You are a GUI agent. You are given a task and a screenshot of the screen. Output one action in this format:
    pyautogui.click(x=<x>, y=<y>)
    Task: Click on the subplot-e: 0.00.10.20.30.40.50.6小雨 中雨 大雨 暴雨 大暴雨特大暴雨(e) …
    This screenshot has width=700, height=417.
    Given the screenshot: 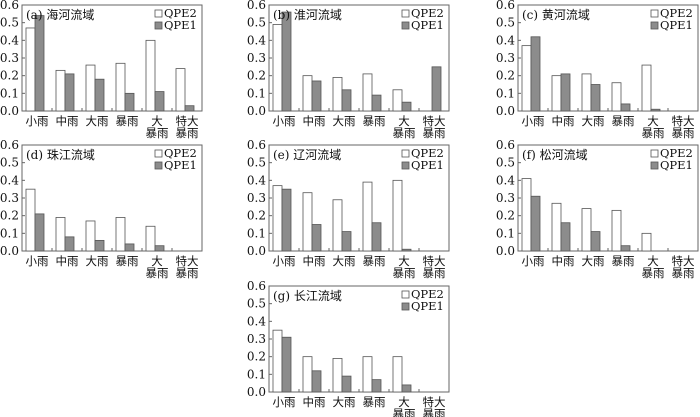 What is the action you would take?
    pyautogui.click(x=348, y=209)
    